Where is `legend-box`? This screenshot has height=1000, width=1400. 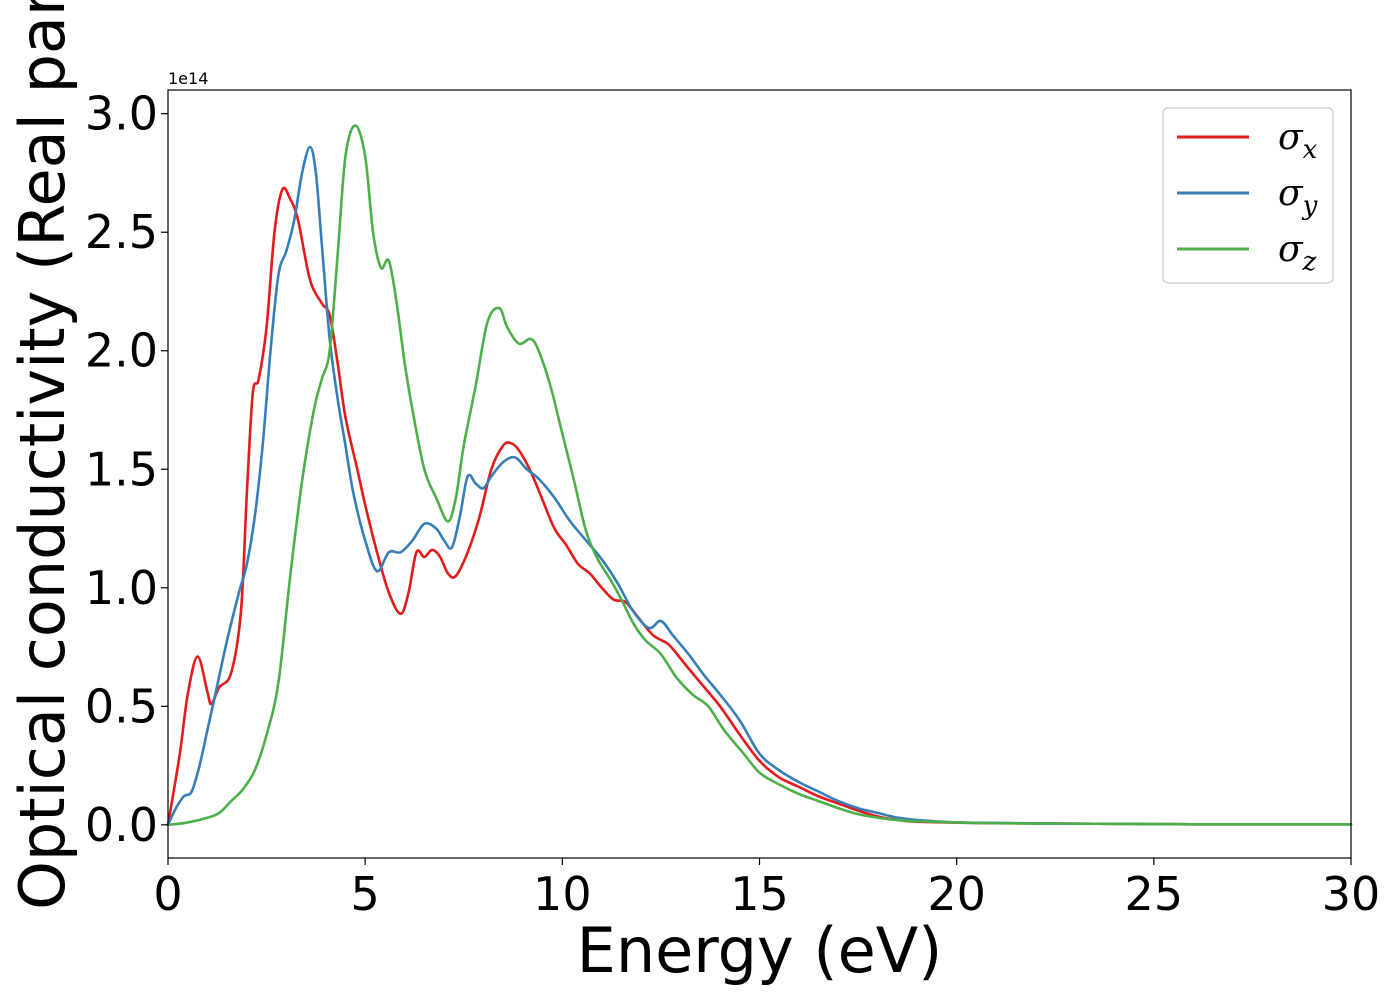
legend-box is located at coordinates (1248, 195).